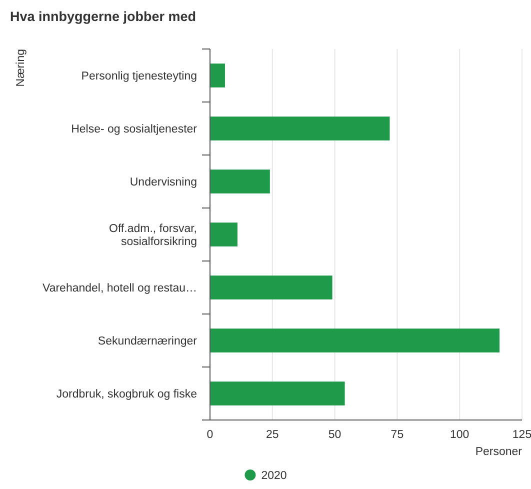 The image size is (531, 489). What do you see at coordinates (163, 182) in the screenshot?
I see `y-tick-label: Undervisning` at bounding box center [163, 182].